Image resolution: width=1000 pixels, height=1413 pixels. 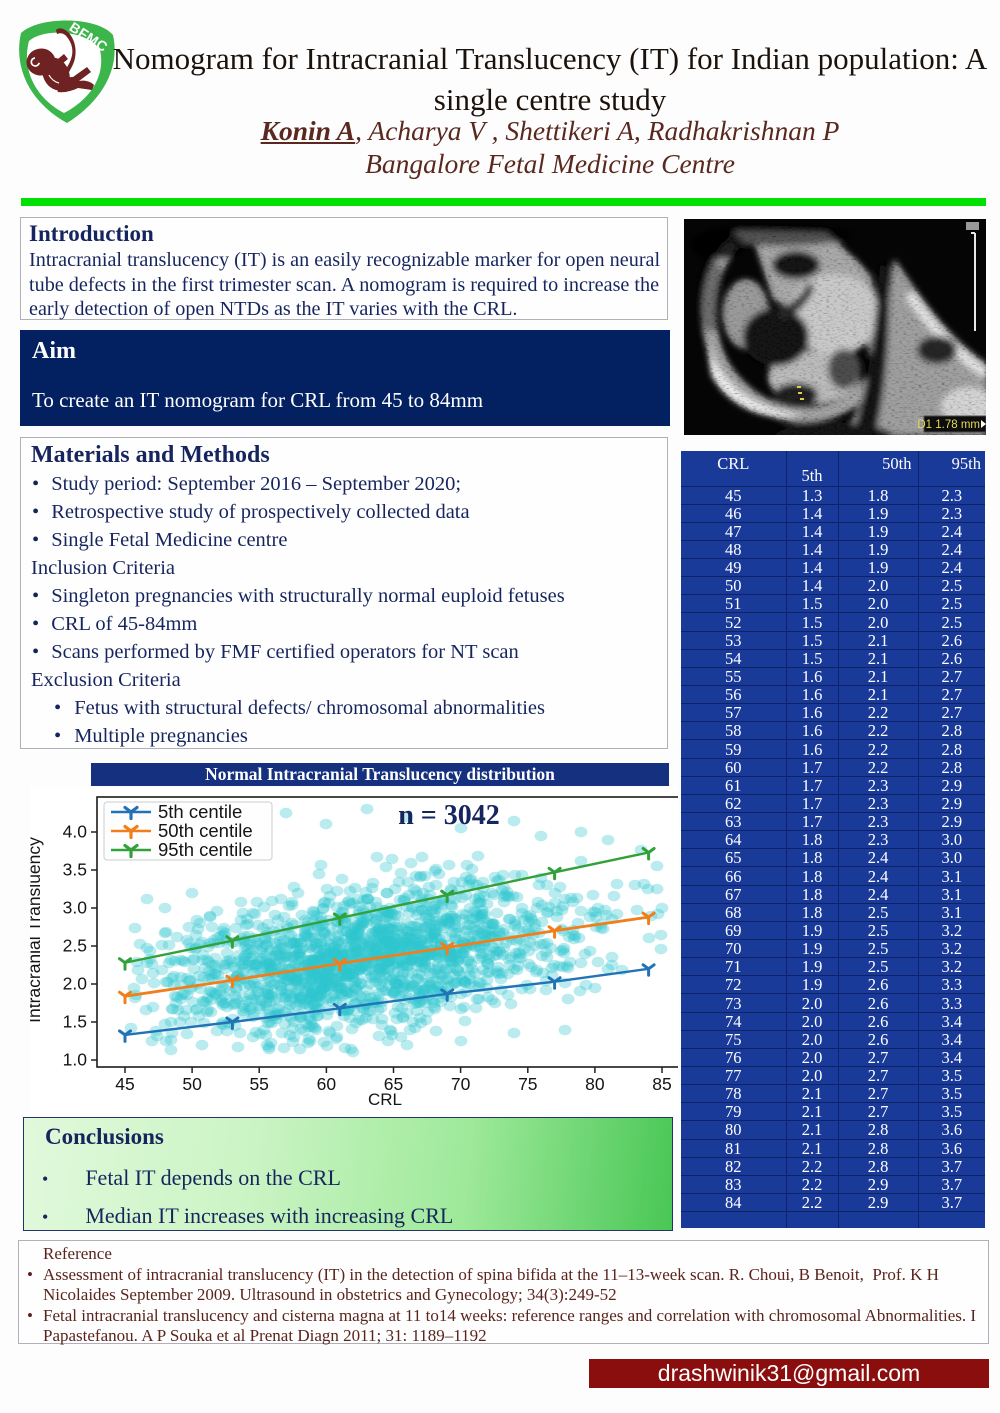 What do you see at coordinates (75, 946) in the screenshot?
I see `svg-text: 2.5` at bounding box center [75, 946].